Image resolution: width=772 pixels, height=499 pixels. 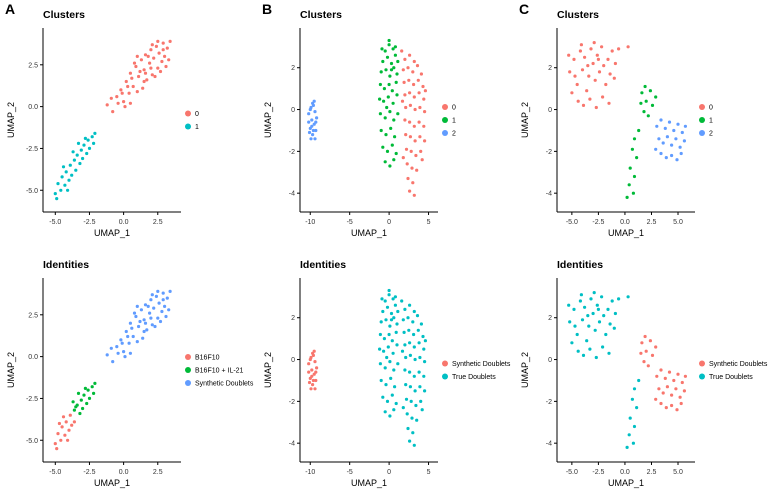 I want to click on x-tick-label: 0, so click(x=389, y=472).